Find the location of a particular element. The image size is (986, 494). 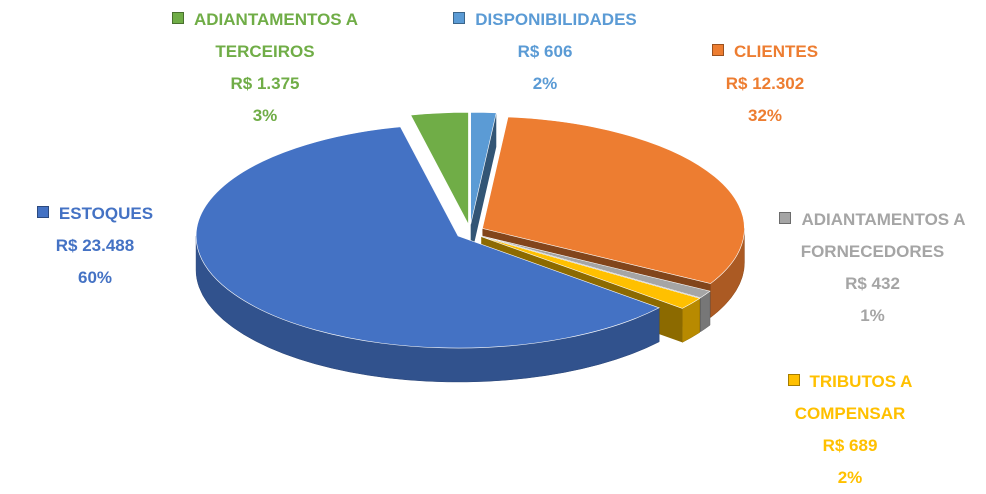

category-label: ESTOQUES is located at coordinates (106, 213).